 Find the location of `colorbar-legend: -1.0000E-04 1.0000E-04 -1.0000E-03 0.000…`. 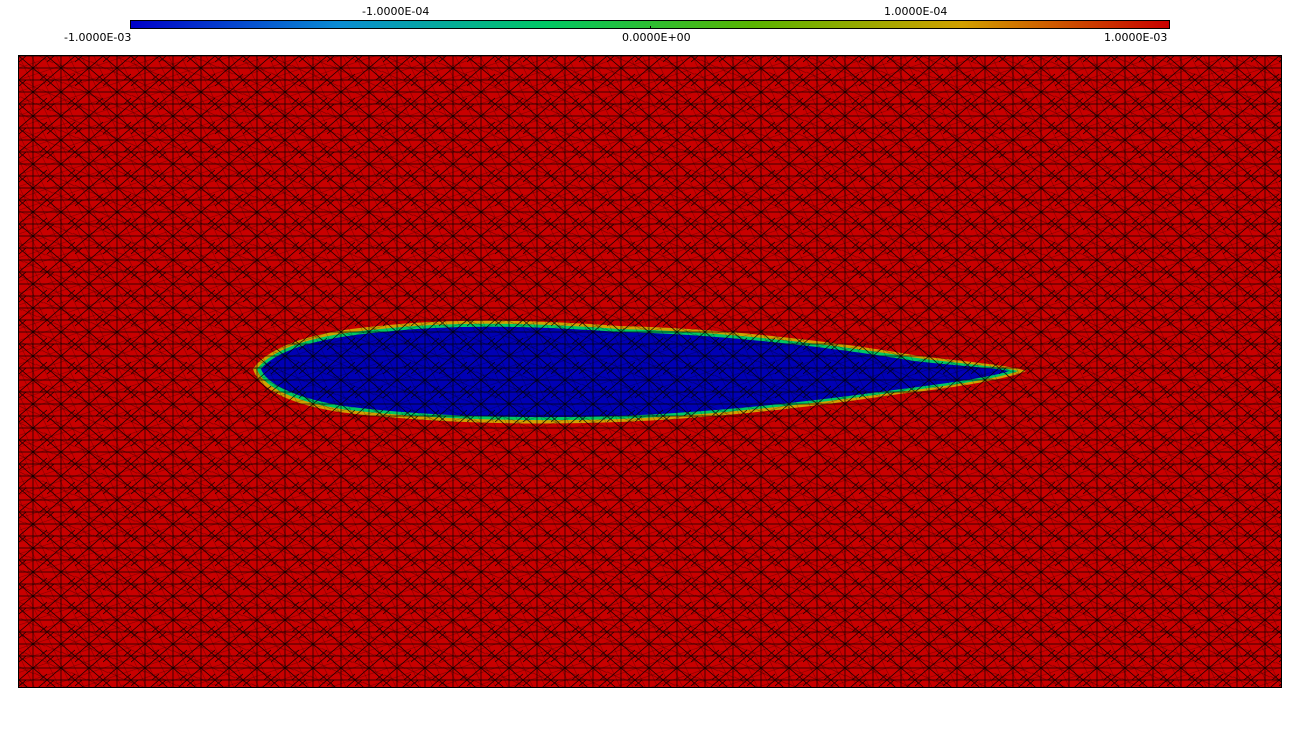

colorbar-legend: -1.0000E-04 1.0000E-04 -1.0000E-03 0.000… is located at coordinates (648, 24).